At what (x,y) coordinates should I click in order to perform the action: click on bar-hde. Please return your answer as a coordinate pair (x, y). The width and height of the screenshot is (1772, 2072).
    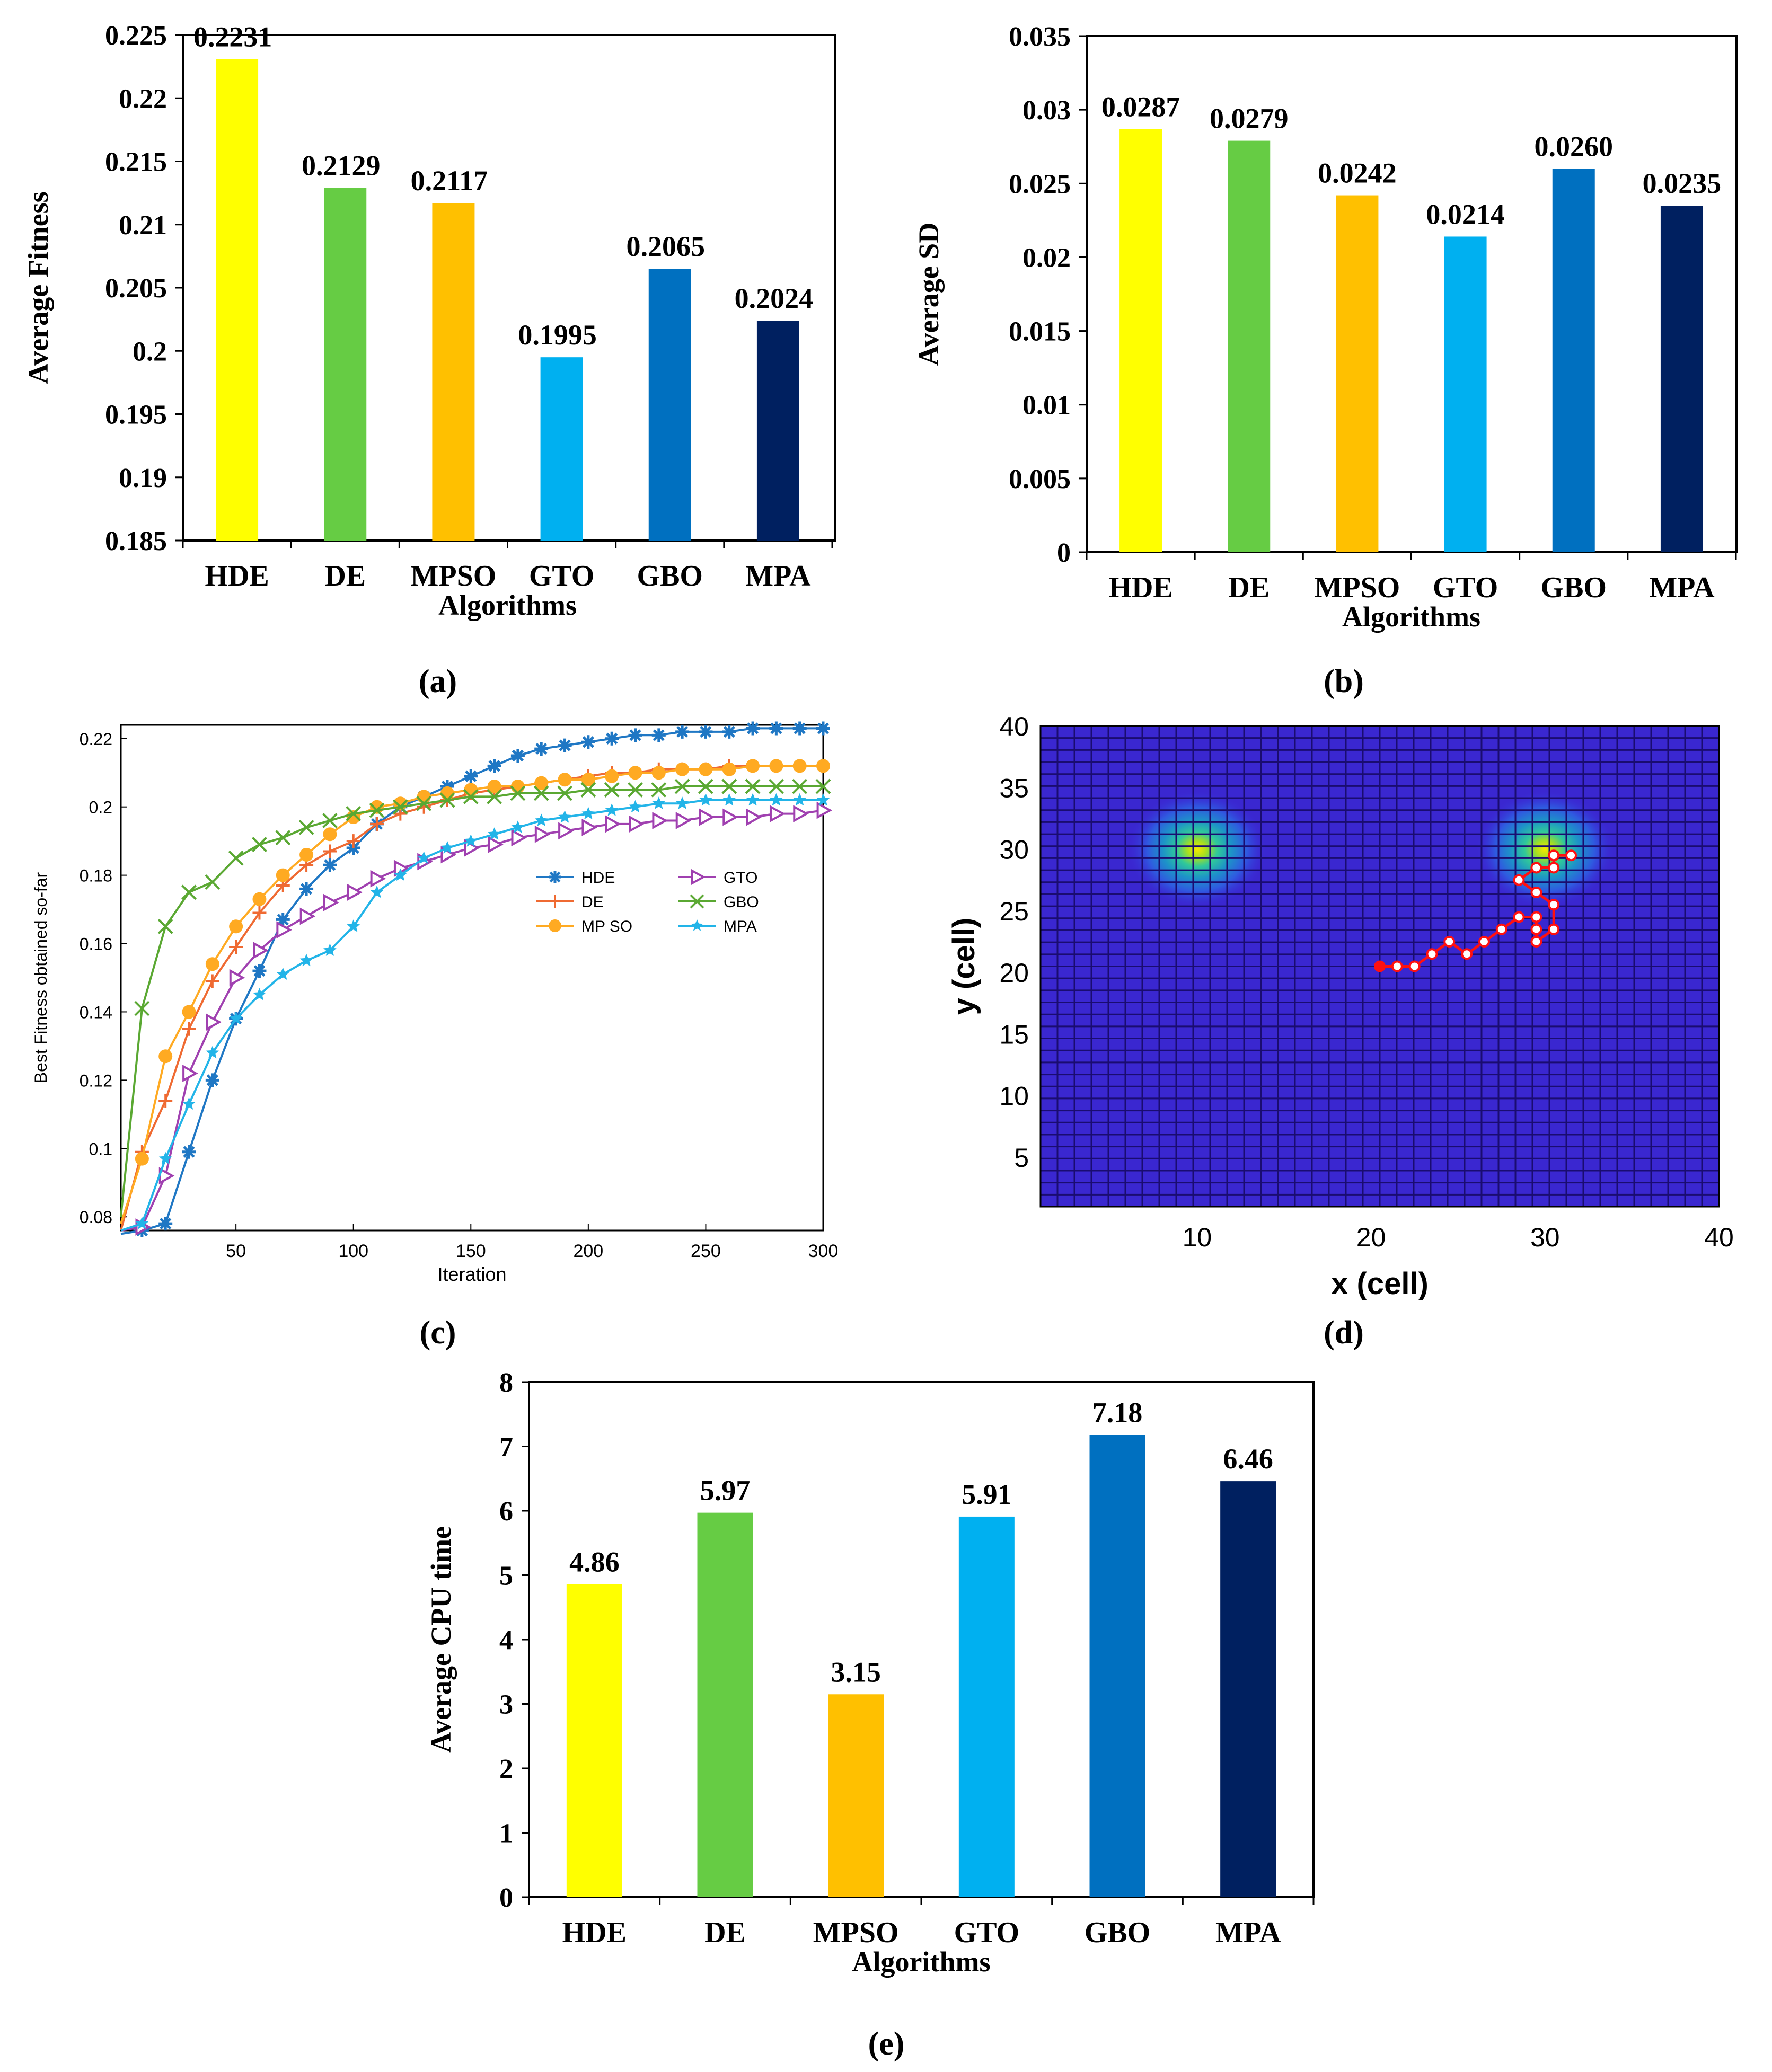
    Looking at the image, I should click on (1140, 340).